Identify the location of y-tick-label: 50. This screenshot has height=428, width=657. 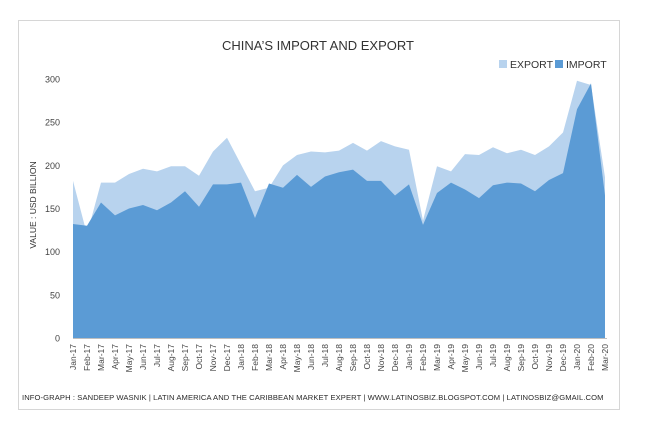
(55, 295).